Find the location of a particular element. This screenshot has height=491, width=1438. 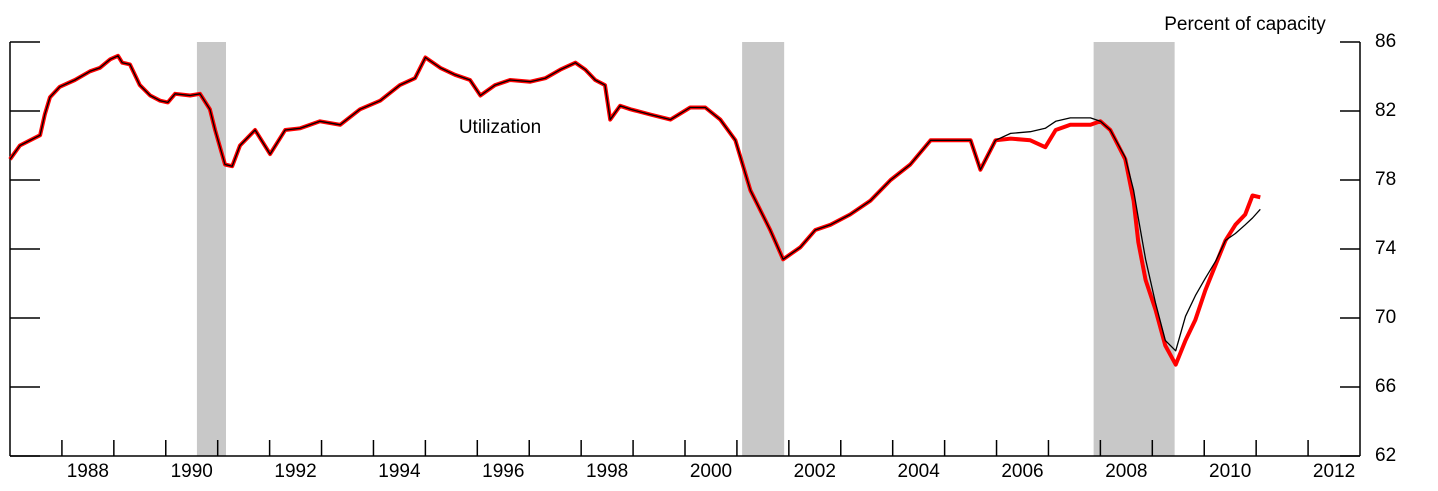

x-tick-label: 2010 is located at coordinates (1230, 471).